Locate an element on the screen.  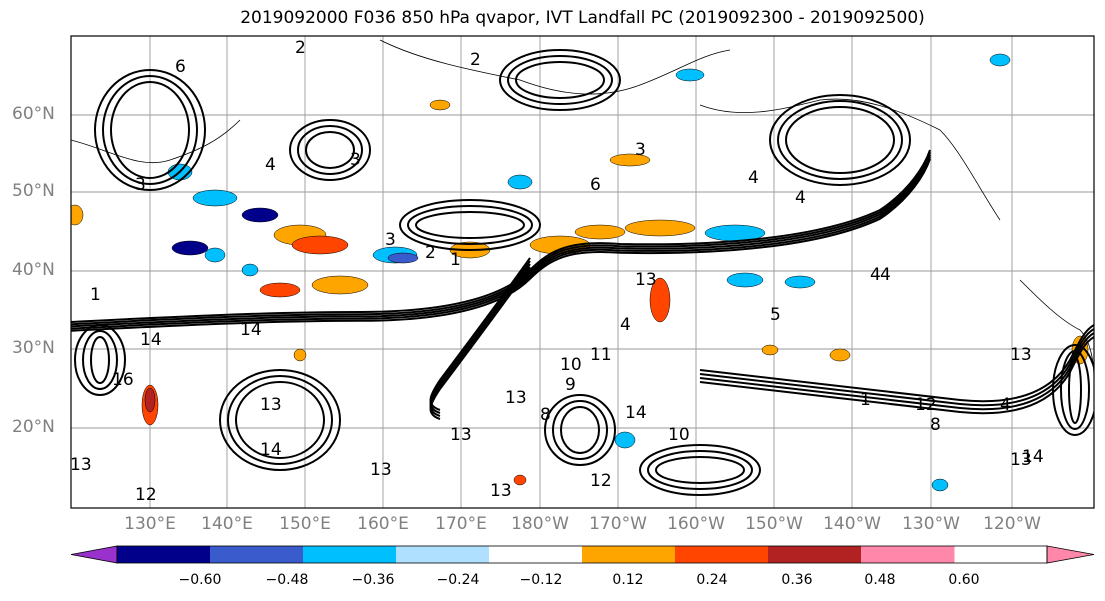
colorbar-tick-label: −0.24 is located at coordinates (458, 580).